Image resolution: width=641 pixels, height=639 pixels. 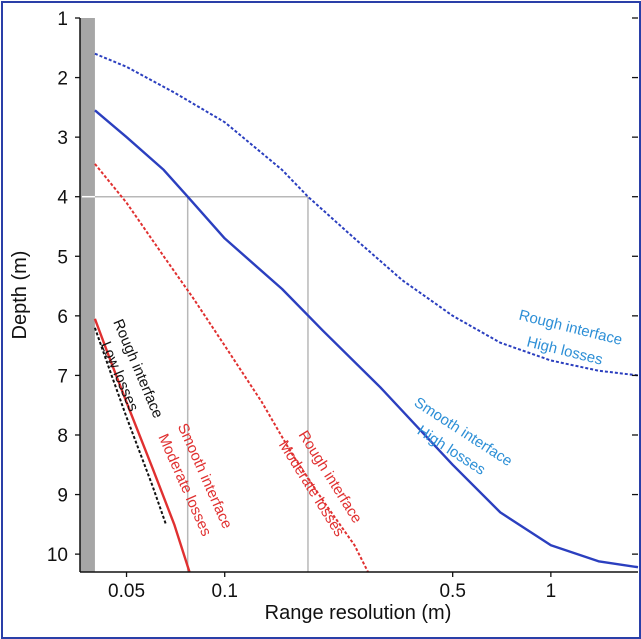 I want to click on y-tick-label: 3, so click(x=62, y=138).